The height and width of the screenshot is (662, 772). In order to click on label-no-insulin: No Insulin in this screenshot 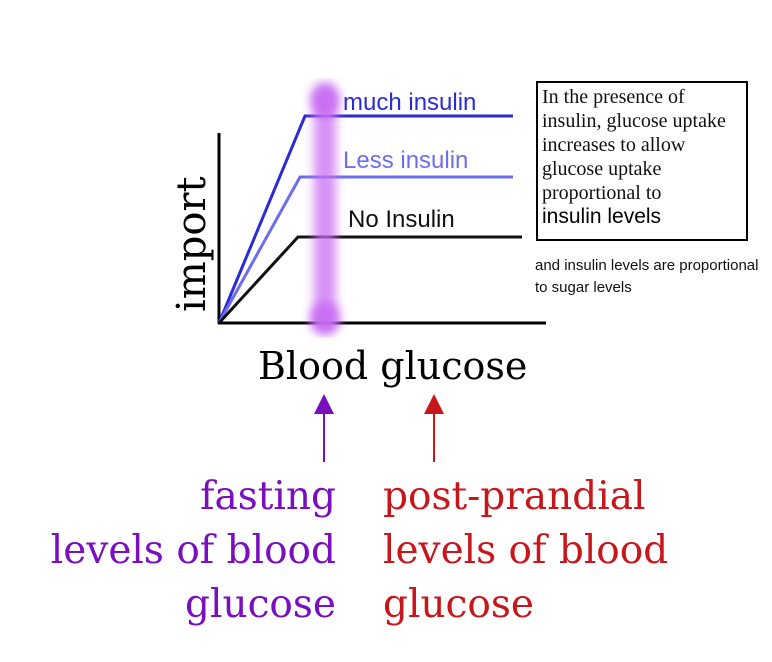, I will do `click(401, 219)`.